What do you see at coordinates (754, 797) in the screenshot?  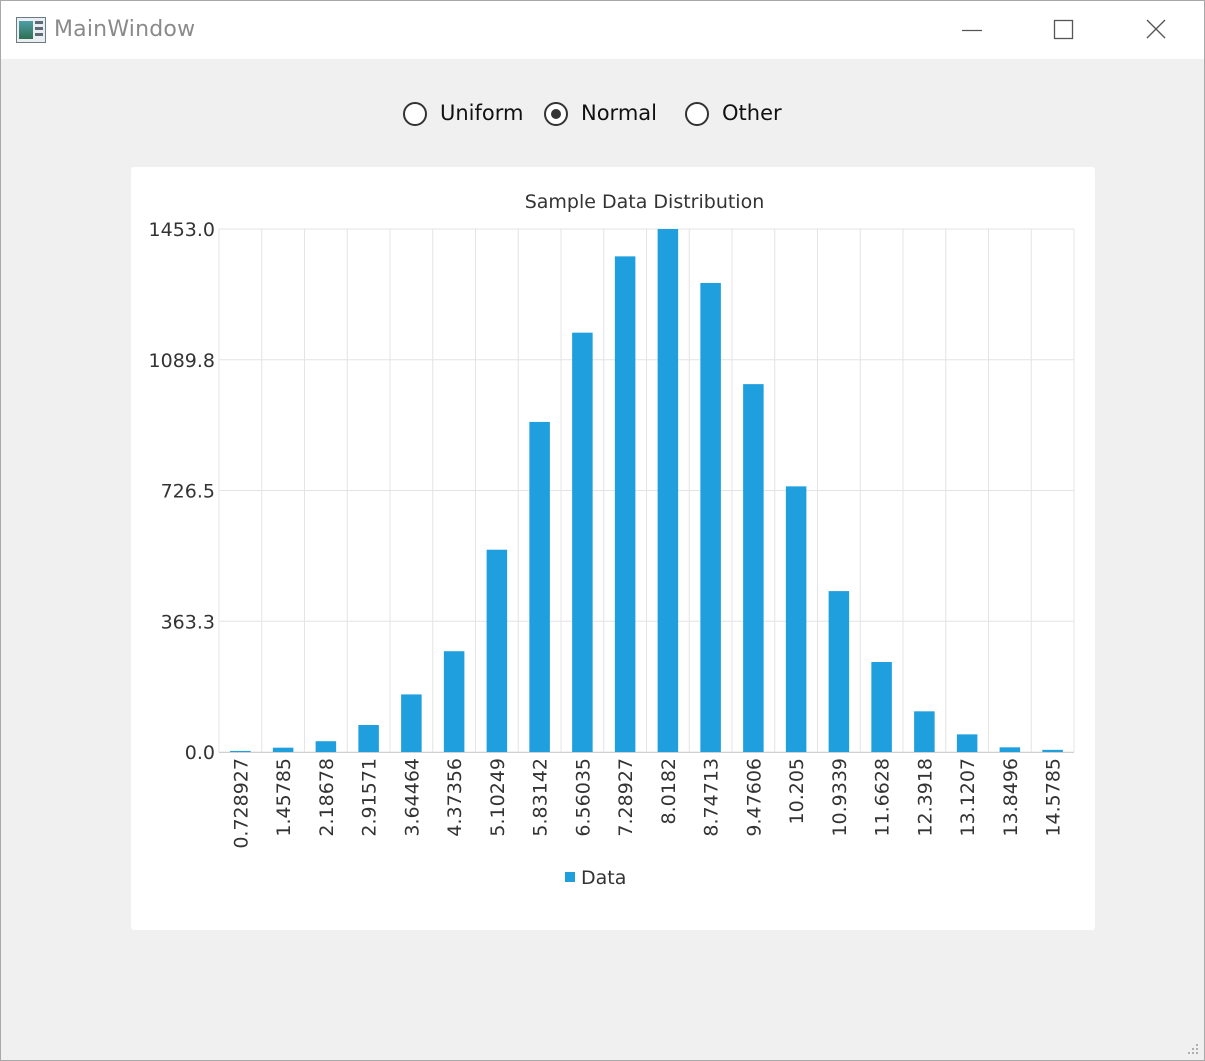 I see `x-tick-label: 9.47606` at bounding box center [754, 797].